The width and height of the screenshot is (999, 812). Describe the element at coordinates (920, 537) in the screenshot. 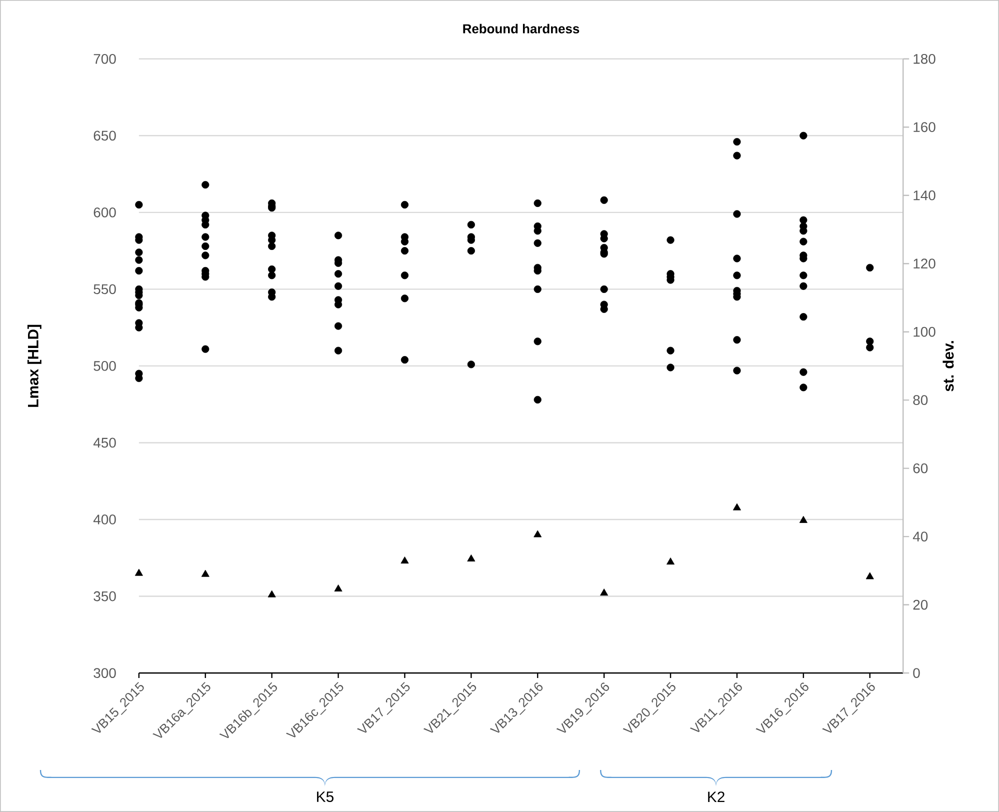

I see `y2-tick-label: 40` at that location.